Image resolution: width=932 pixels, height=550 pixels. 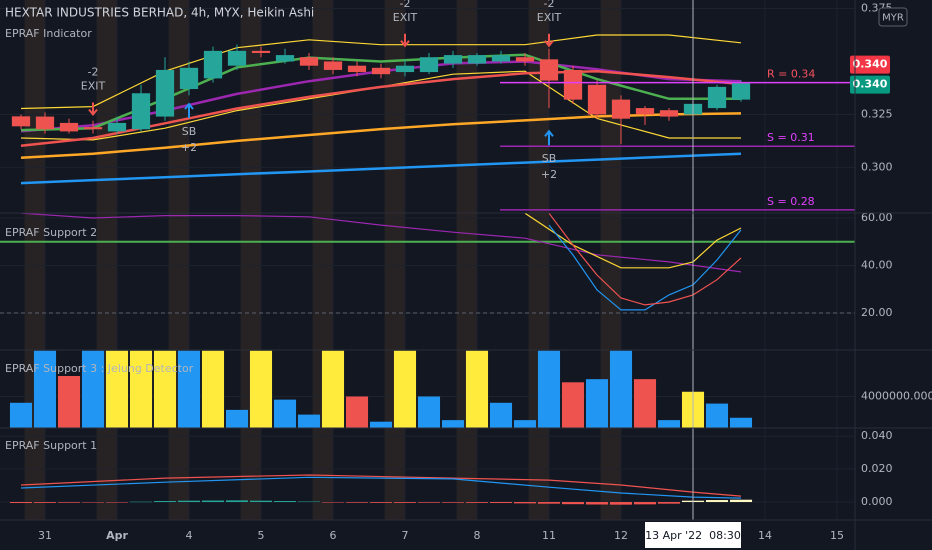 What do you see at coordinates (477, 535) in the screenshot?
I see `x-tick-label: 8` at bounding box center [477, 535].